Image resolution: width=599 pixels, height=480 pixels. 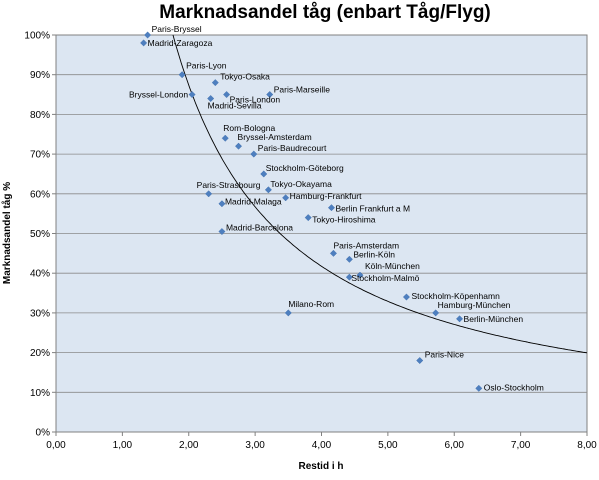 I want to click on x-tick-label: 2,00, so click(x=189, y=445).